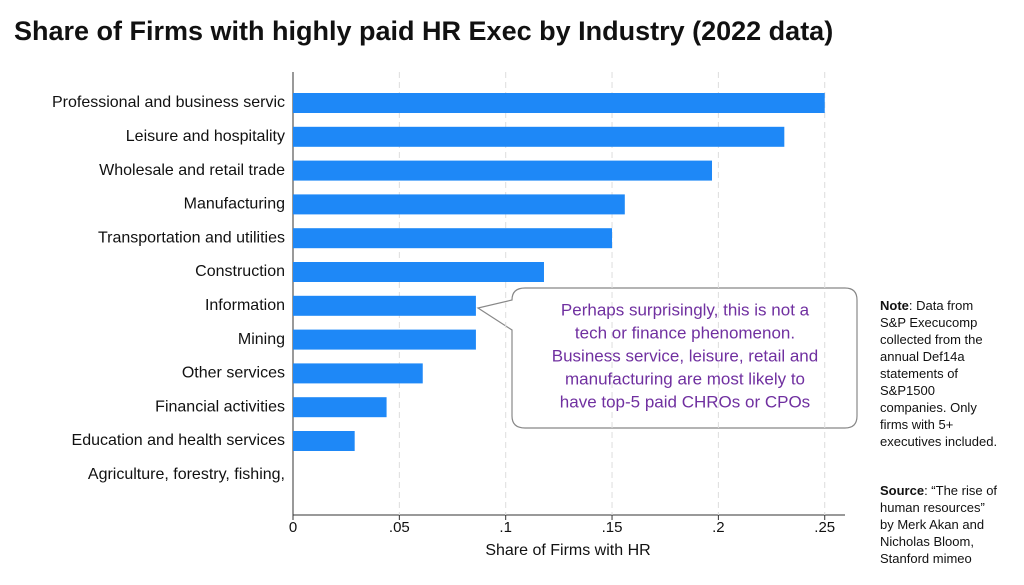  I want to click on annotation-text: tech or finance phenomenon., so click(685, 332).